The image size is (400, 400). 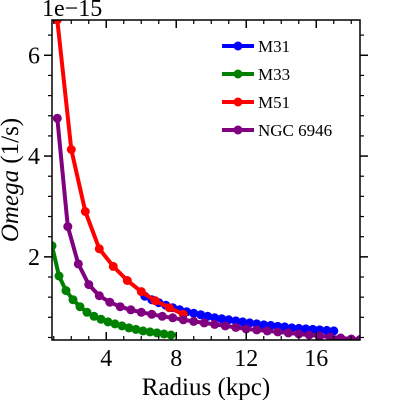 What do you see at coordinates (277, 88) in the screenshot?
I see `legend: M31 M33 M51 NGC 6946` at bounding box center [277, 88].